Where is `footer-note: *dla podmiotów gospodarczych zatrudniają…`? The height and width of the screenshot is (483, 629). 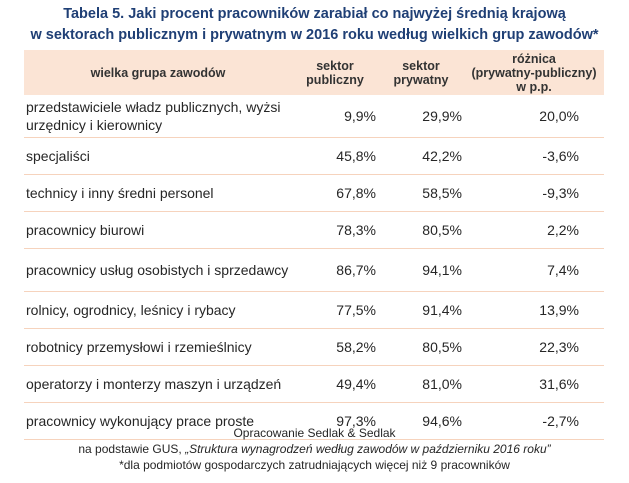
footer-note: *dla podmiotów gospodarczych zatrudniają… is located at coordinates (314, 465).